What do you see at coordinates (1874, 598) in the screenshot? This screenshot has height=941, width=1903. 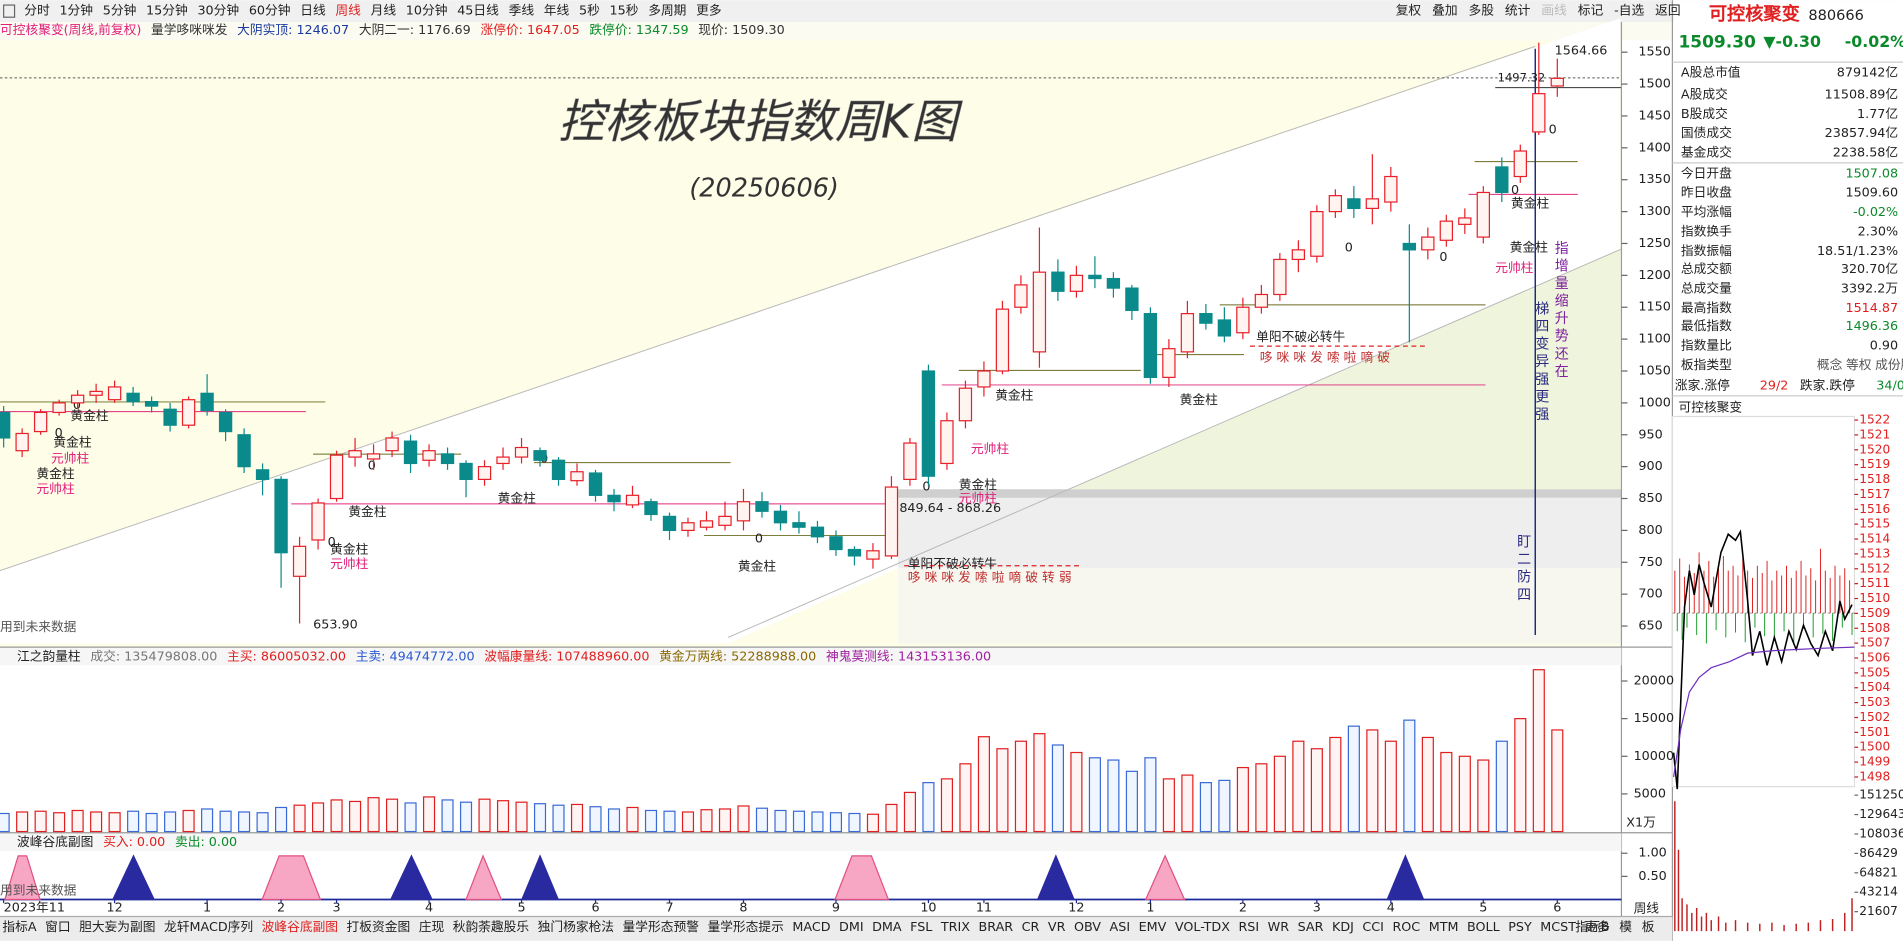 I see `y-tick-label: 1510` at bounding box center [1874, 598].